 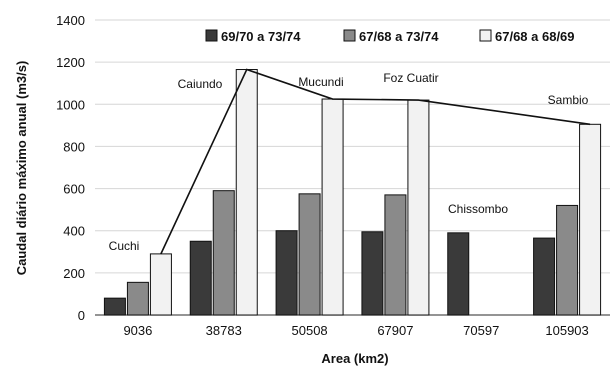 What do you see at coordinates (395, 330) in the screenshot?
I see `x-tick-label: 67907` at bounding box center [395, 330].